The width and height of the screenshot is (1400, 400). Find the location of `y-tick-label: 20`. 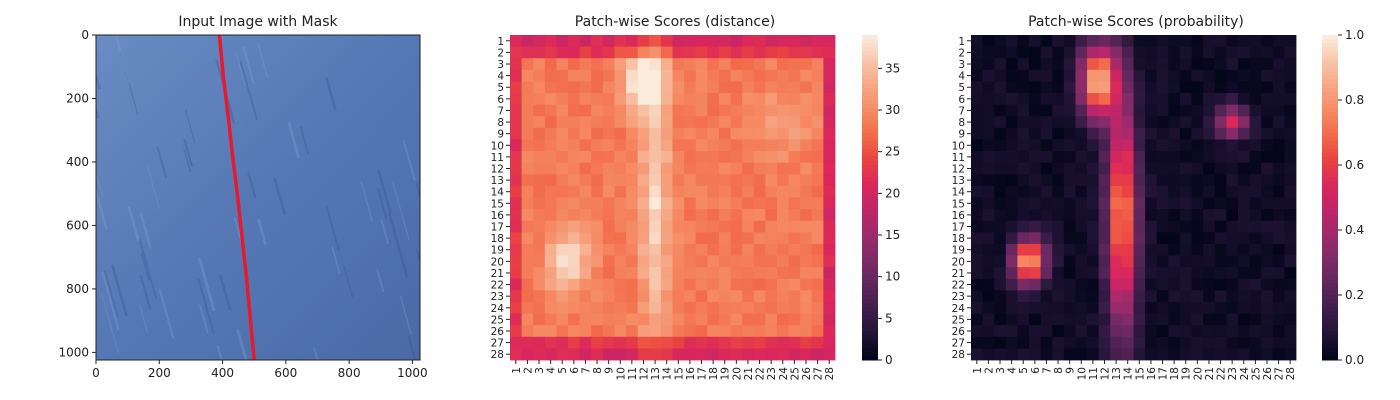

y-tick-label: 20 is located at coordinates (497, 262).